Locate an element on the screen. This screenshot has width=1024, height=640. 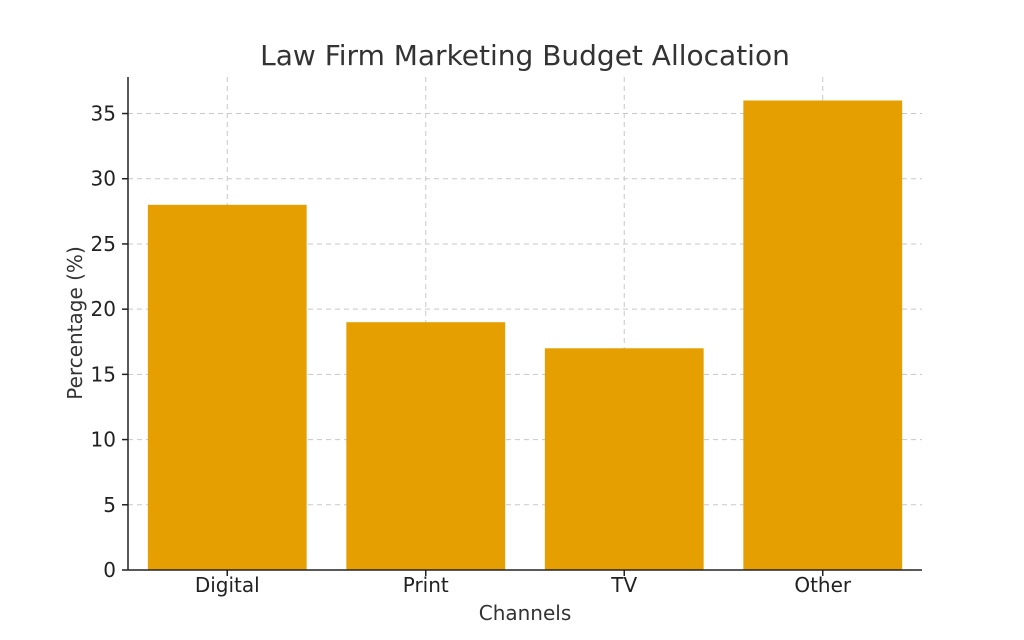
chart-title: Law Firm Marketing Budget Allocation is located at coordinates (525, 55).